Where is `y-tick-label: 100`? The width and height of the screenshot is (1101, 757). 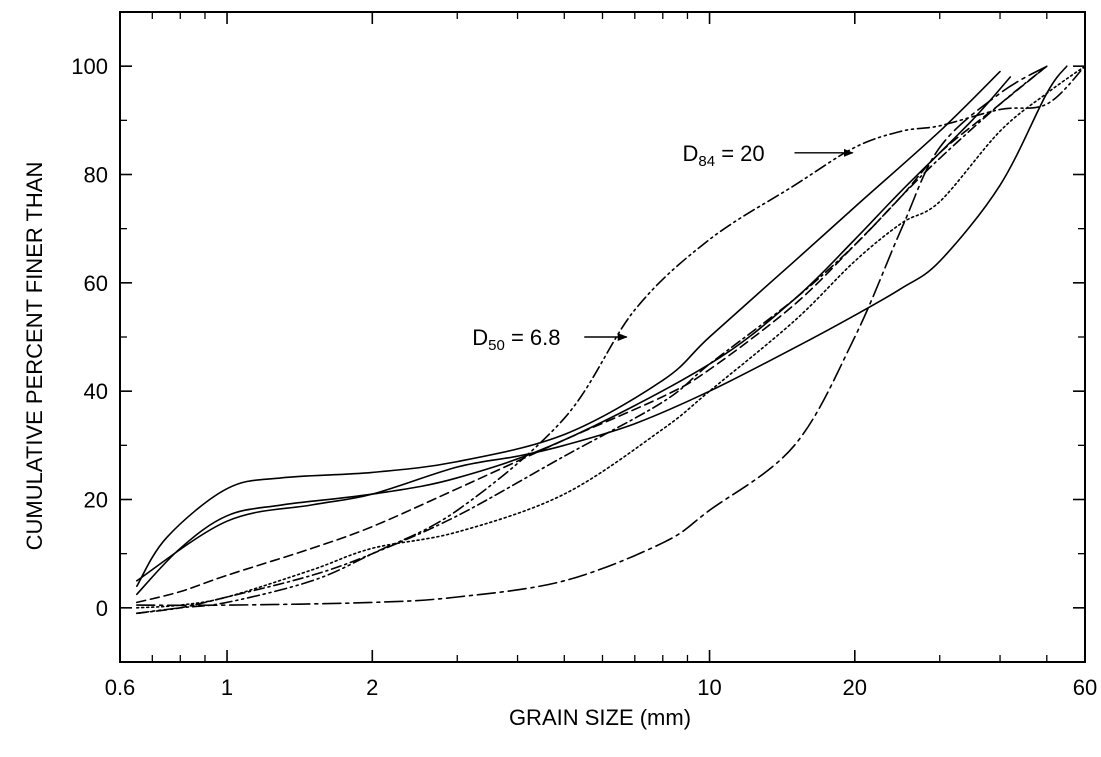 y-tick-label: 100 is located at coordinates (89, 66).